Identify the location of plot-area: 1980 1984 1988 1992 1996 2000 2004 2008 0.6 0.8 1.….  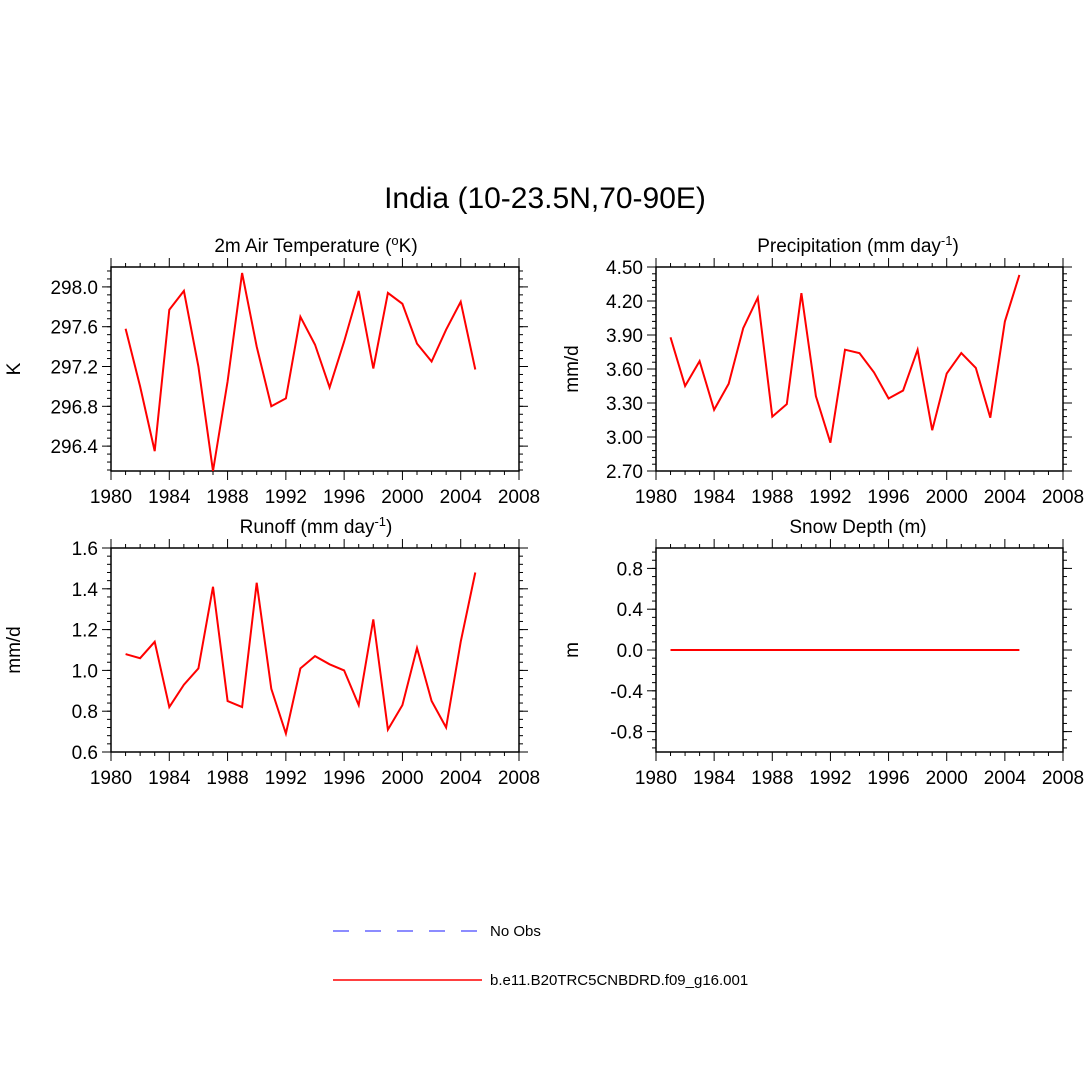
(272, 664).